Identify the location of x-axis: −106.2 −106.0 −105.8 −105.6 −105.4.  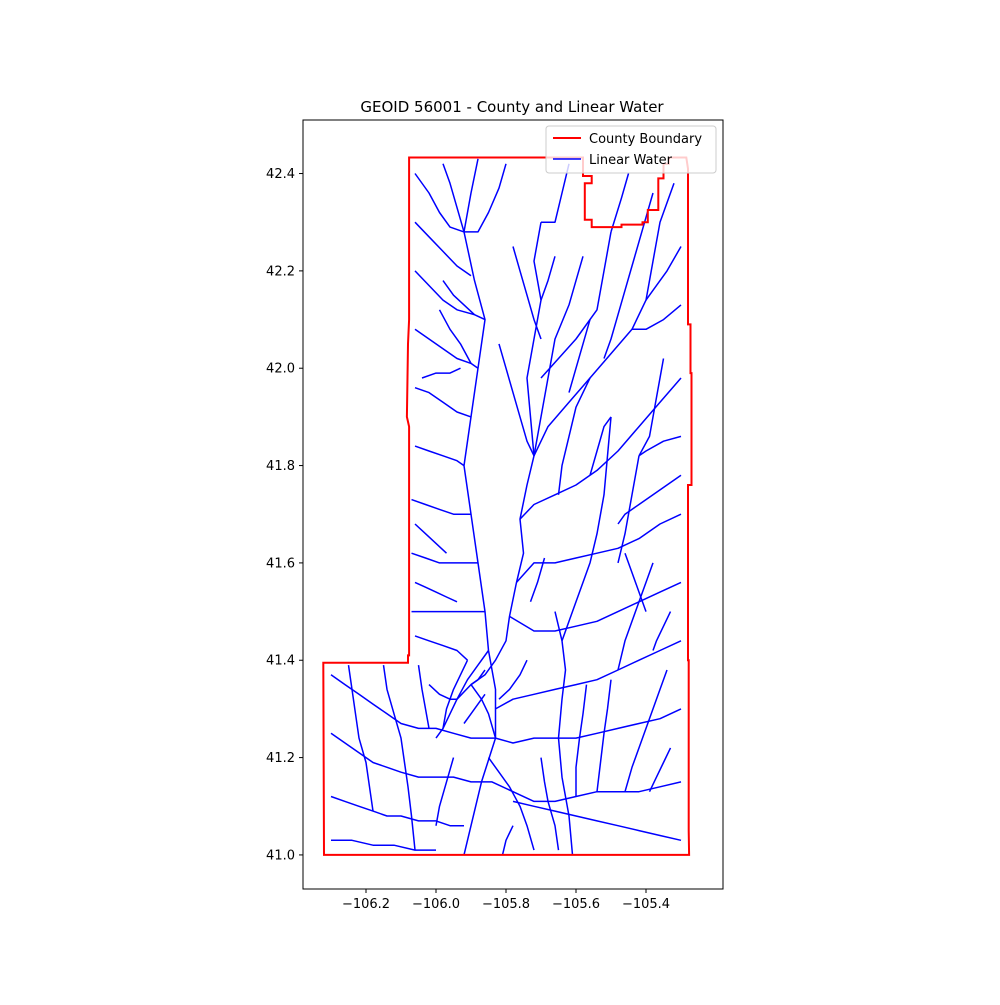
(506, 900).